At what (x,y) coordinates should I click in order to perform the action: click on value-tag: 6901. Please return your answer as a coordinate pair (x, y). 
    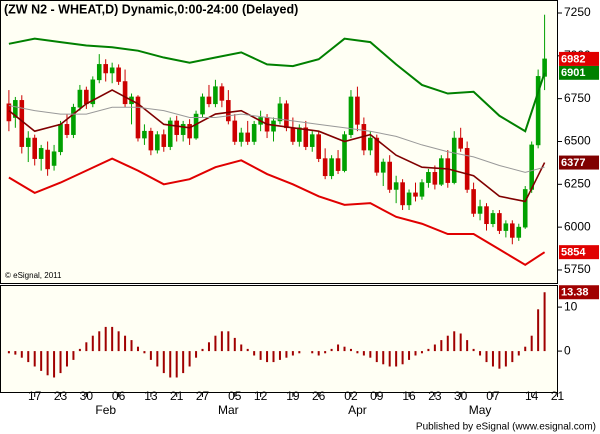
    Looking at the image, I should click on (573, 73).